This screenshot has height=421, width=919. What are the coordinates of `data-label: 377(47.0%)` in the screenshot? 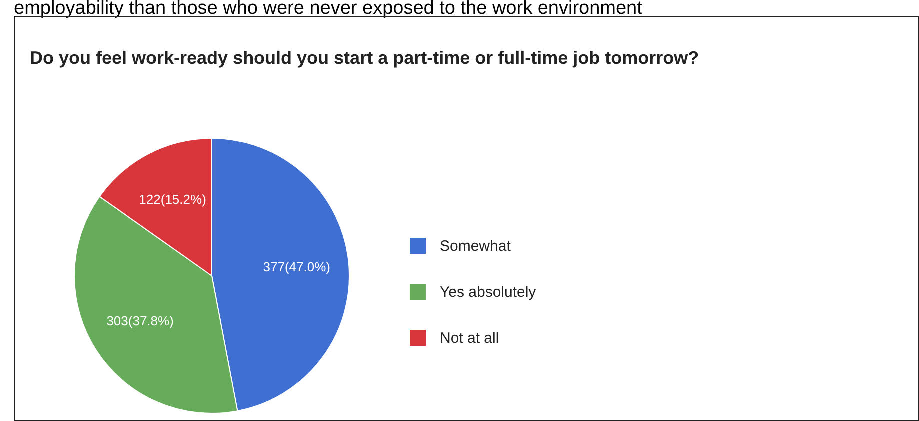 It's located at (296, 267).